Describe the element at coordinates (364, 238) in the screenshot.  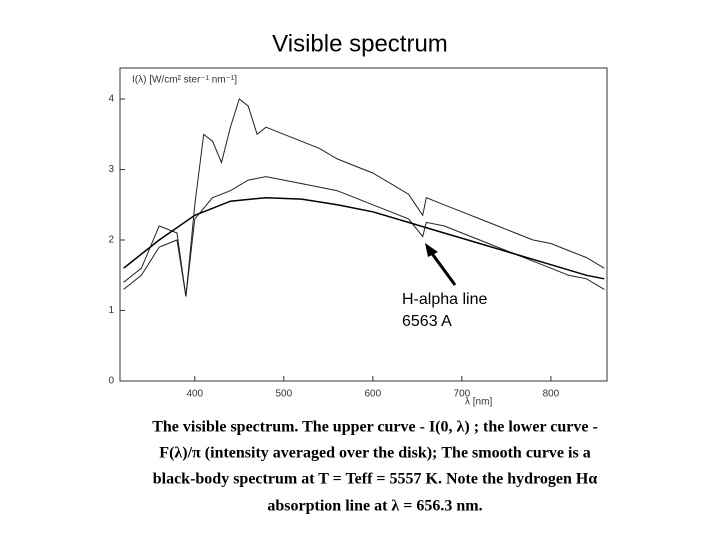
I see `spectrum-line` at that location.